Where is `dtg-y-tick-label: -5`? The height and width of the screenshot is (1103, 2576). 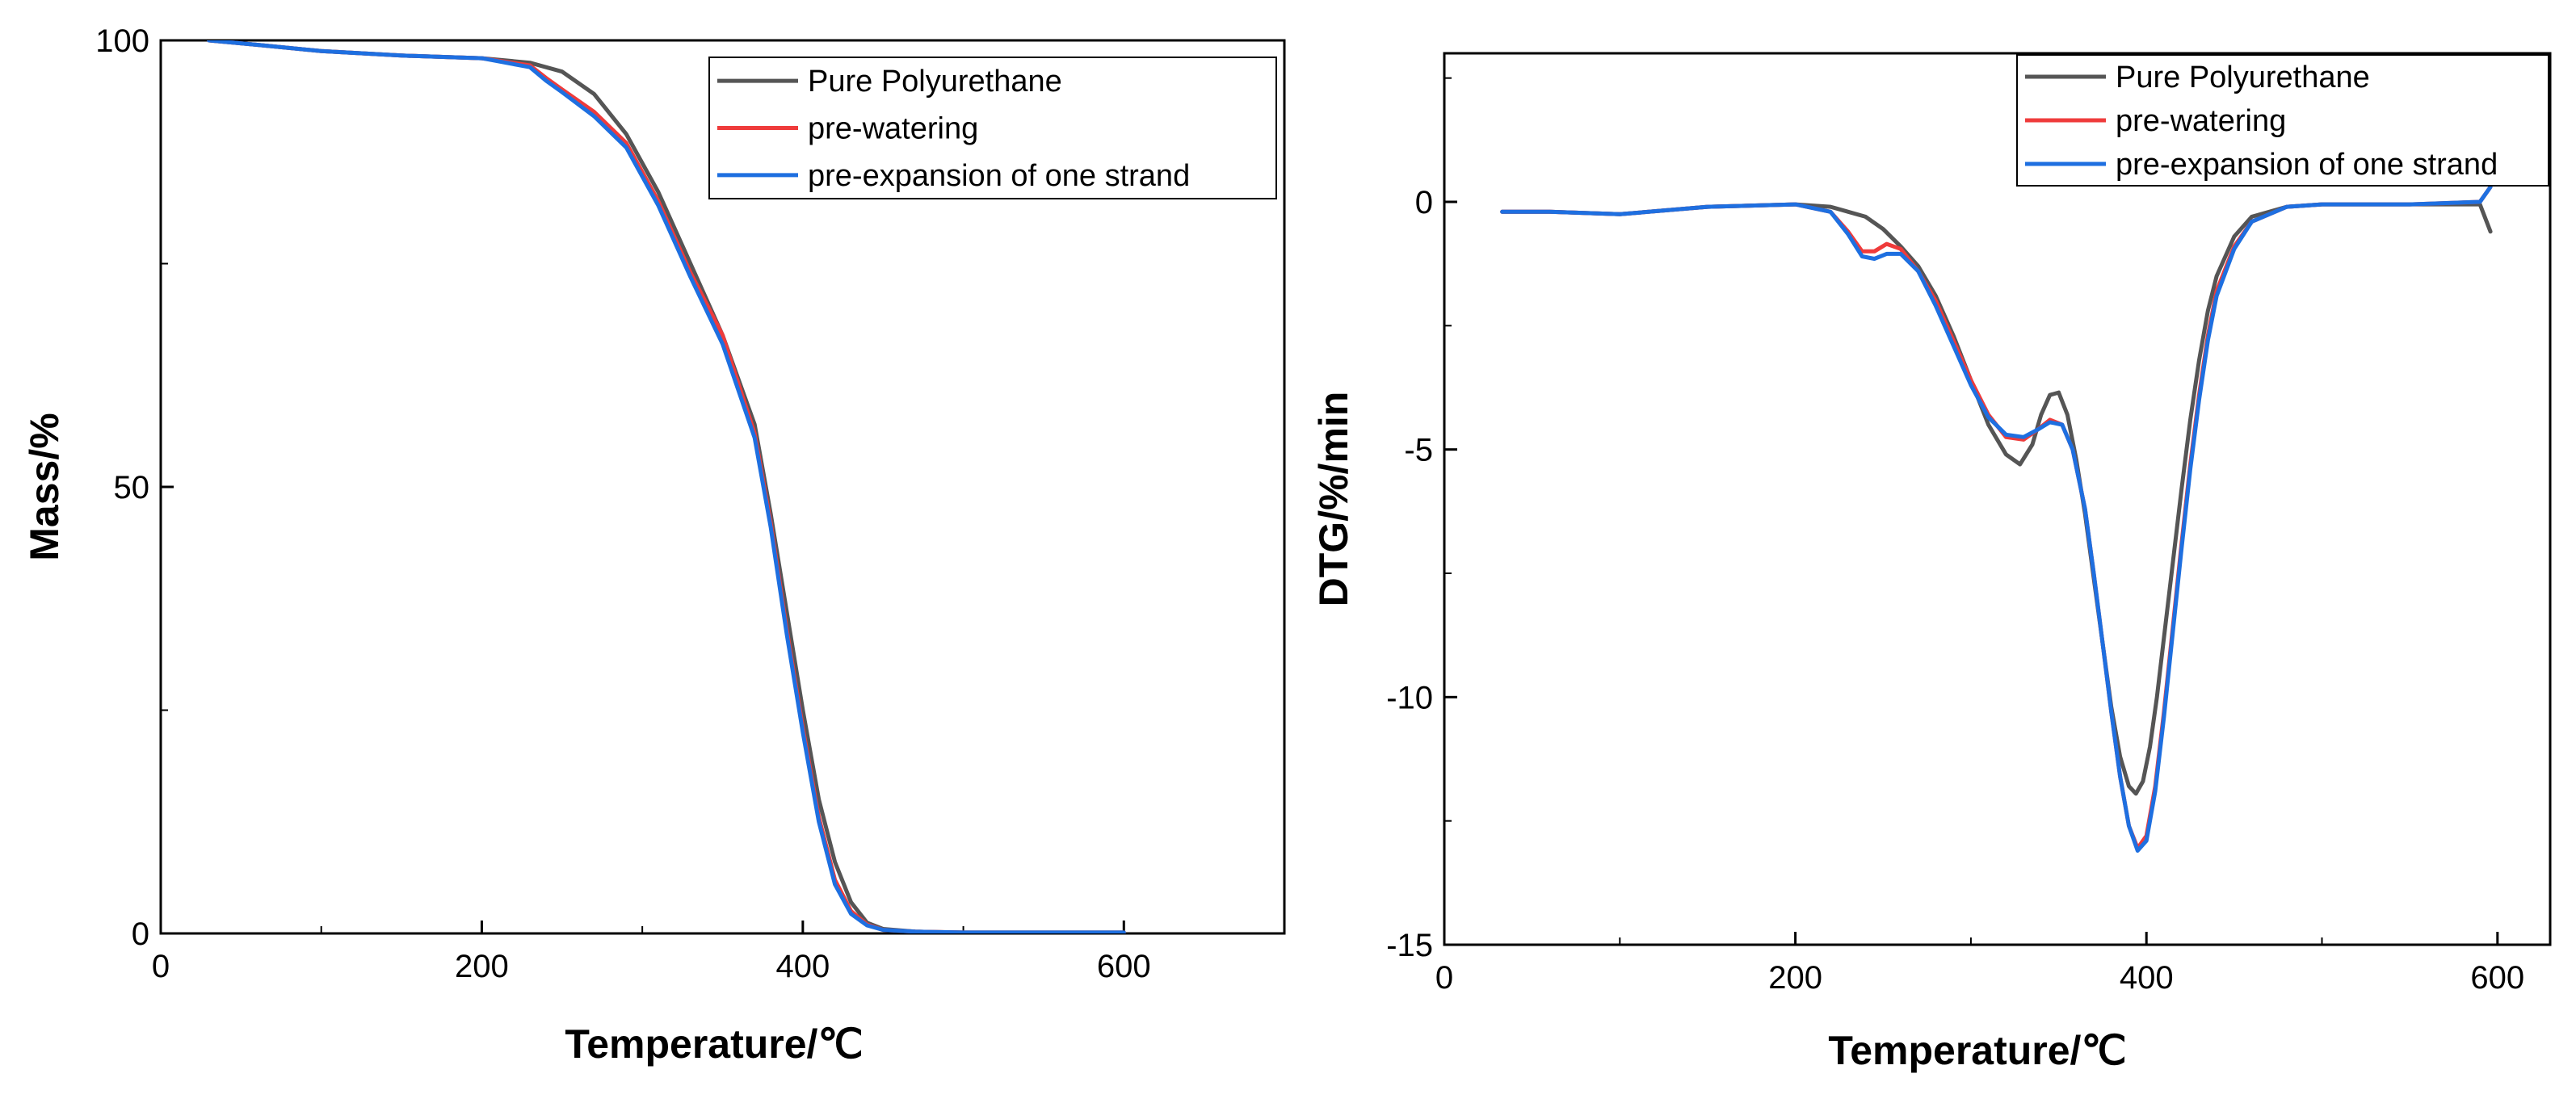 dtg-y-tick-label: -5 is located at coordinates (1418, 450).